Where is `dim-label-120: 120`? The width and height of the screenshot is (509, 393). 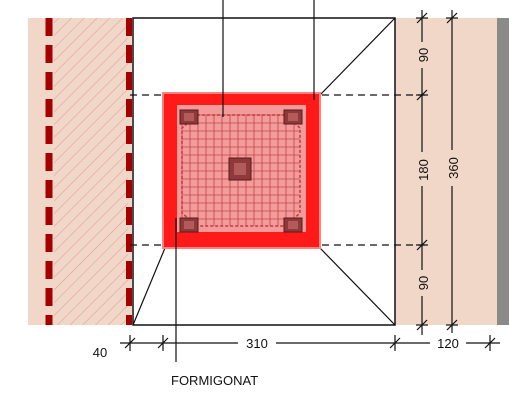 dim-label-120: 120 is located at coordinates (448, 343).